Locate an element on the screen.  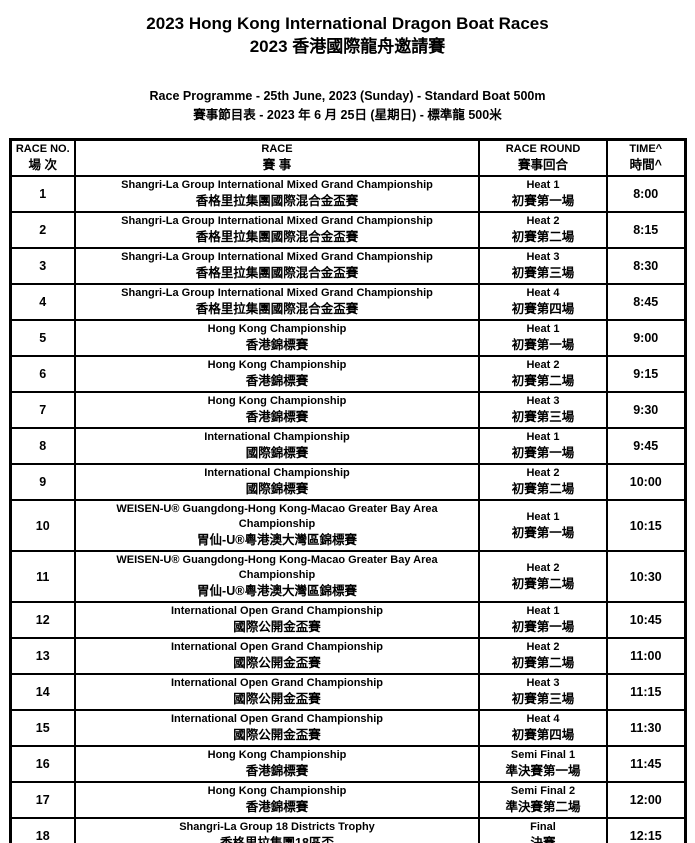
race-time-cell: 8:00 is located at coordinates (646, 194).